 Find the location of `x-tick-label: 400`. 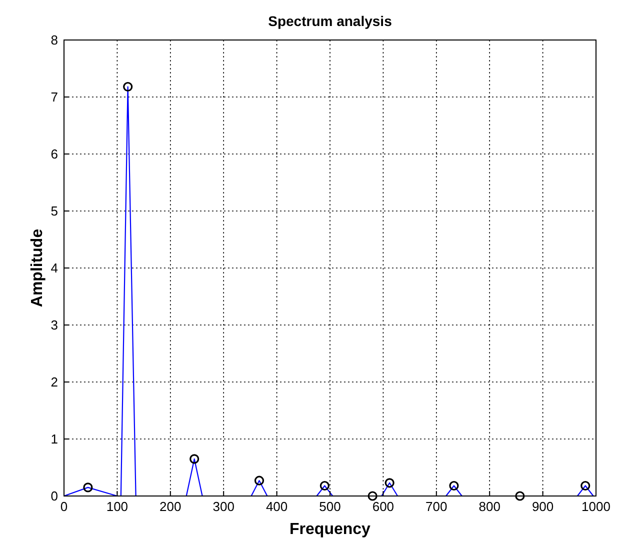

x-tick-label: 400 is located at coordinates (277, 506).